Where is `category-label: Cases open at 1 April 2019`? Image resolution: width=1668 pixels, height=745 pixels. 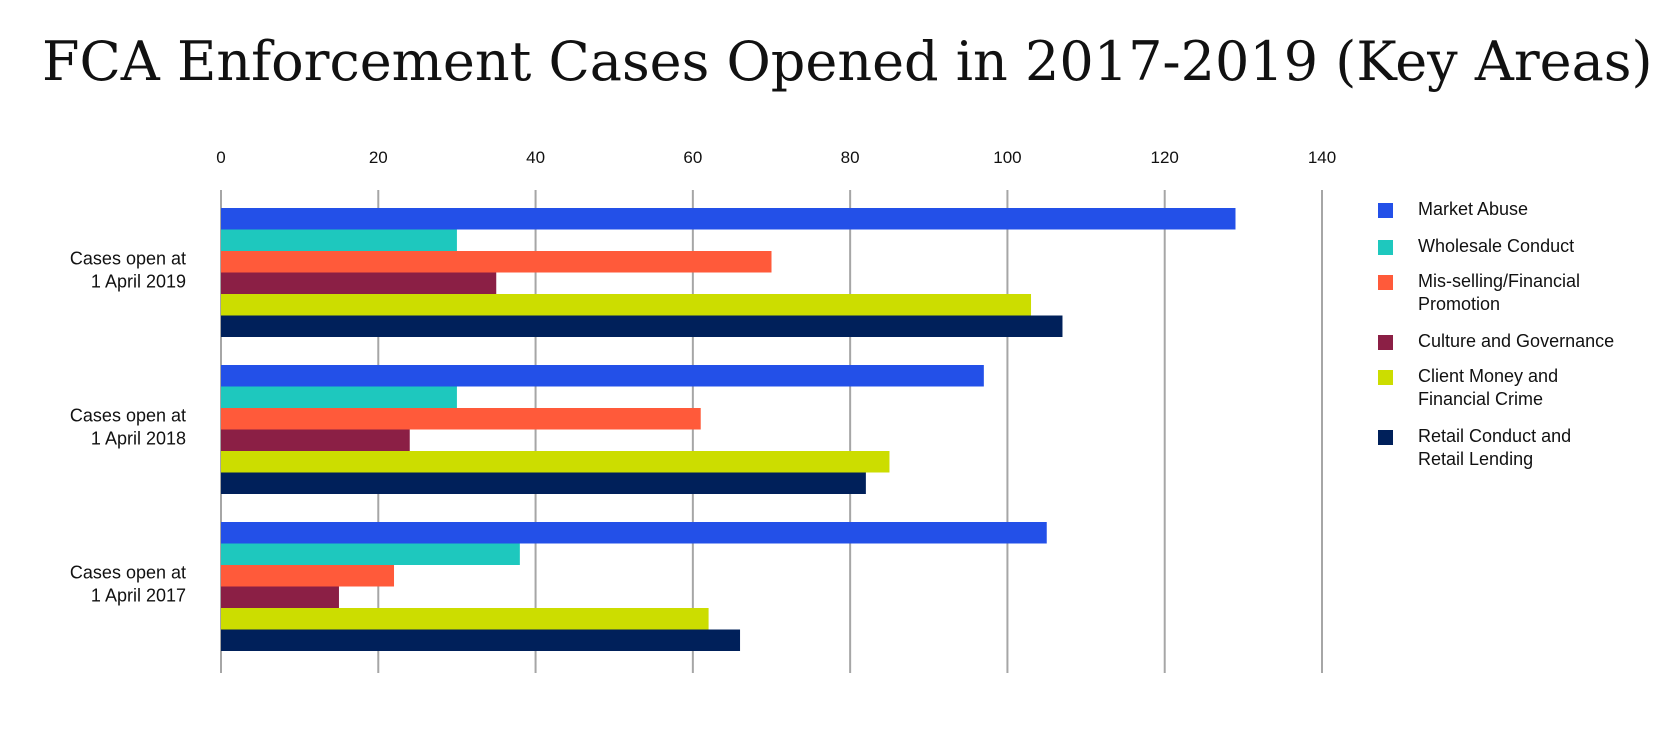
category-label: Cases open at 1 April 2019 is located at coordinates (128, 270).